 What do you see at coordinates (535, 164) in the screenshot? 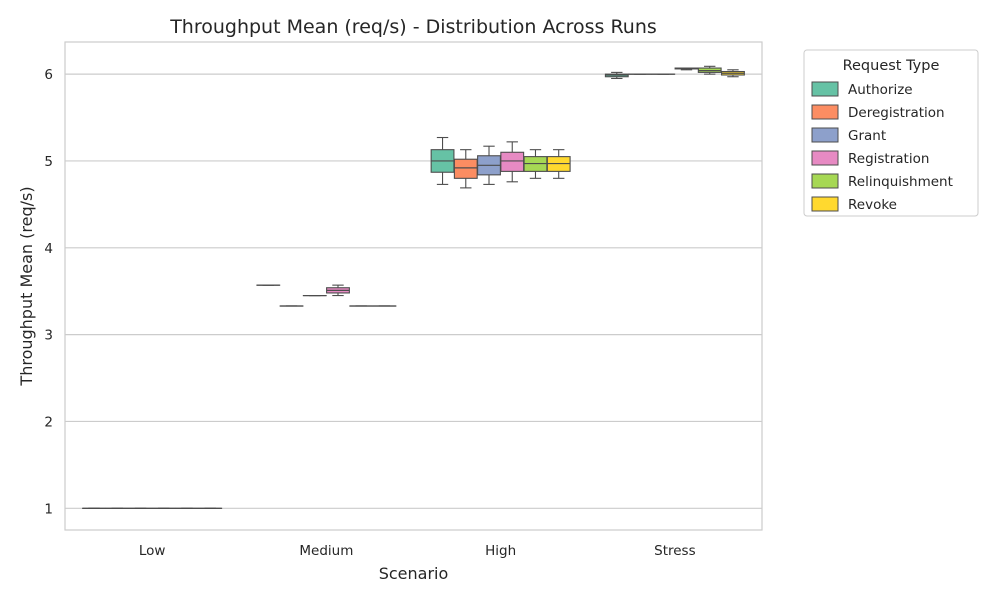
I see `box-relinquishment-high` at bounding box center [535, 164].